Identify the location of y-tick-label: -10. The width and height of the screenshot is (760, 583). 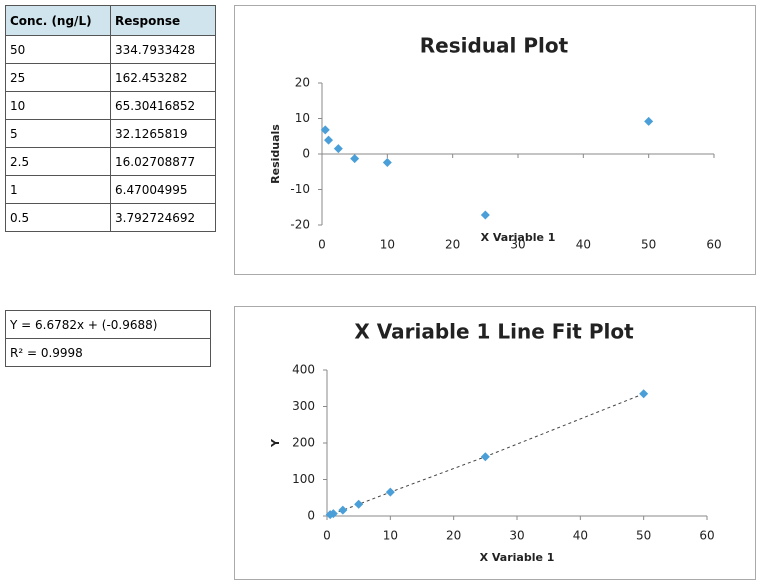
(300, 189).